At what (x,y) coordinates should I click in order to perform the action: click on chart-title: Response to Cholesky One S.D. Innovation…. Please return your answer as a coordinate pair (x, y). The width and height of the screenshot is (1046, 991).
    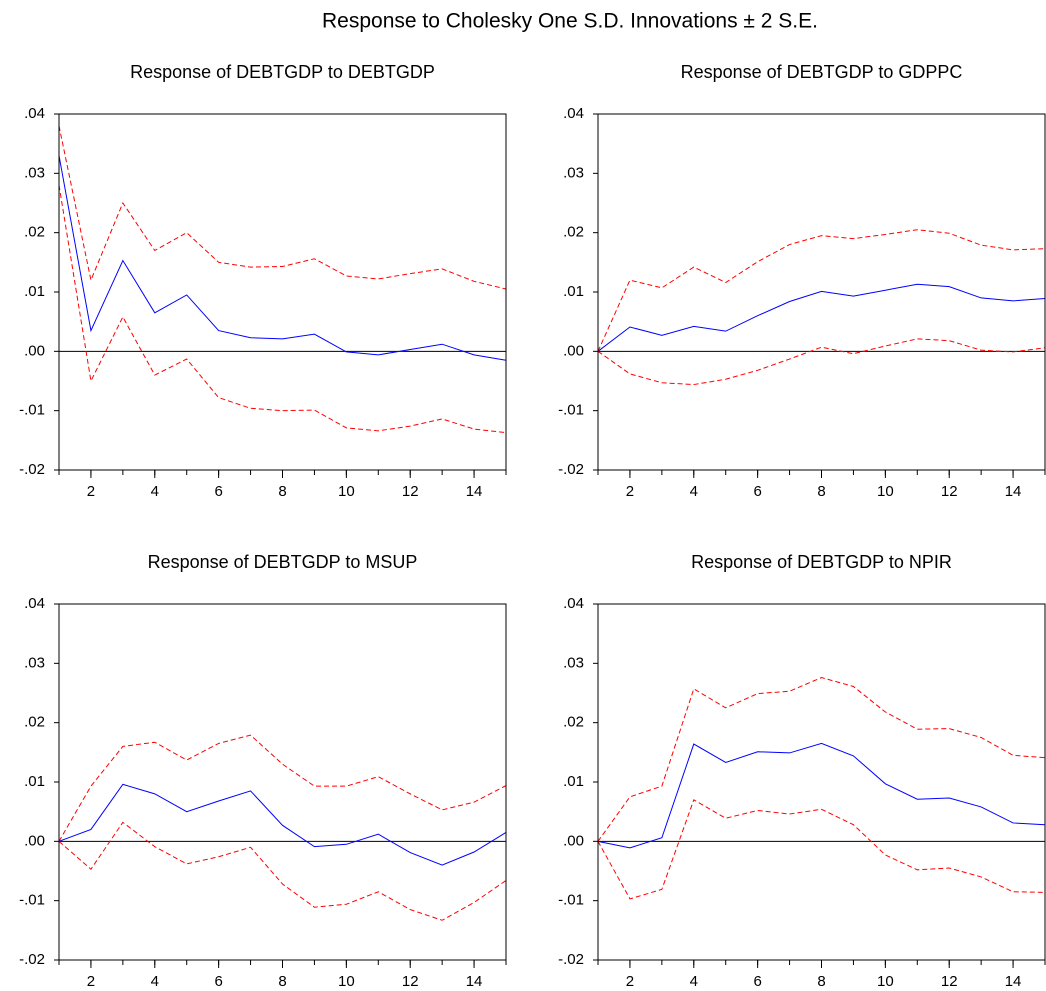
    Looking at the image, I should click on (570, 21).